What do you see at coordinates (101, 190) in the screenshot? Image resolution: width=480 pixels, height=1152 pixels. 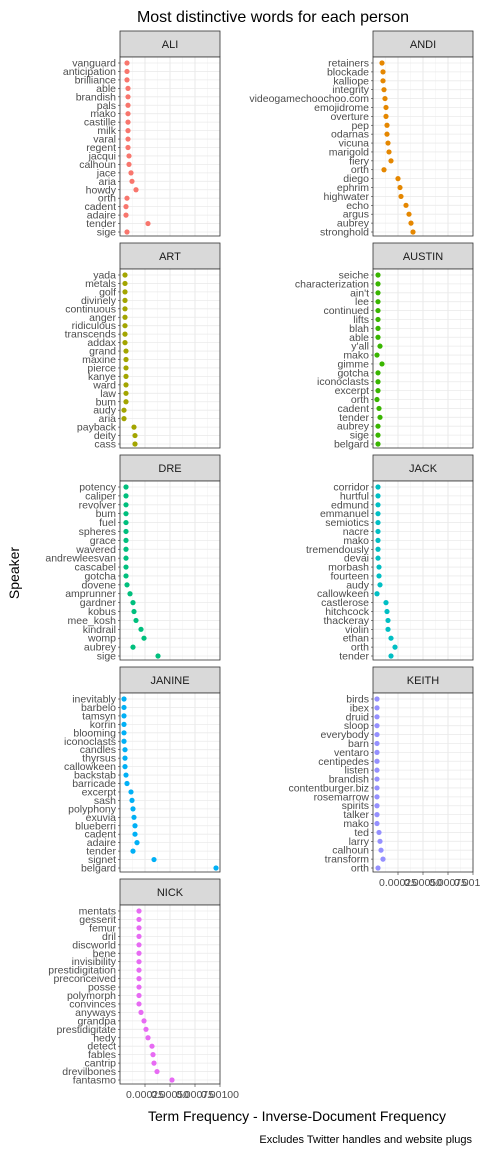 I see `word-label: howdy` at bounding box center [101, 190].